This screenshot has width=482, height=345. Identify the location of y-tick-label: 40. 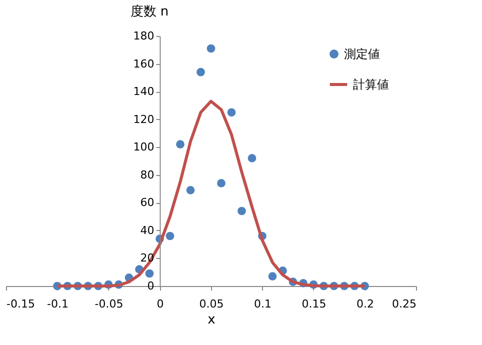
(147, 230).